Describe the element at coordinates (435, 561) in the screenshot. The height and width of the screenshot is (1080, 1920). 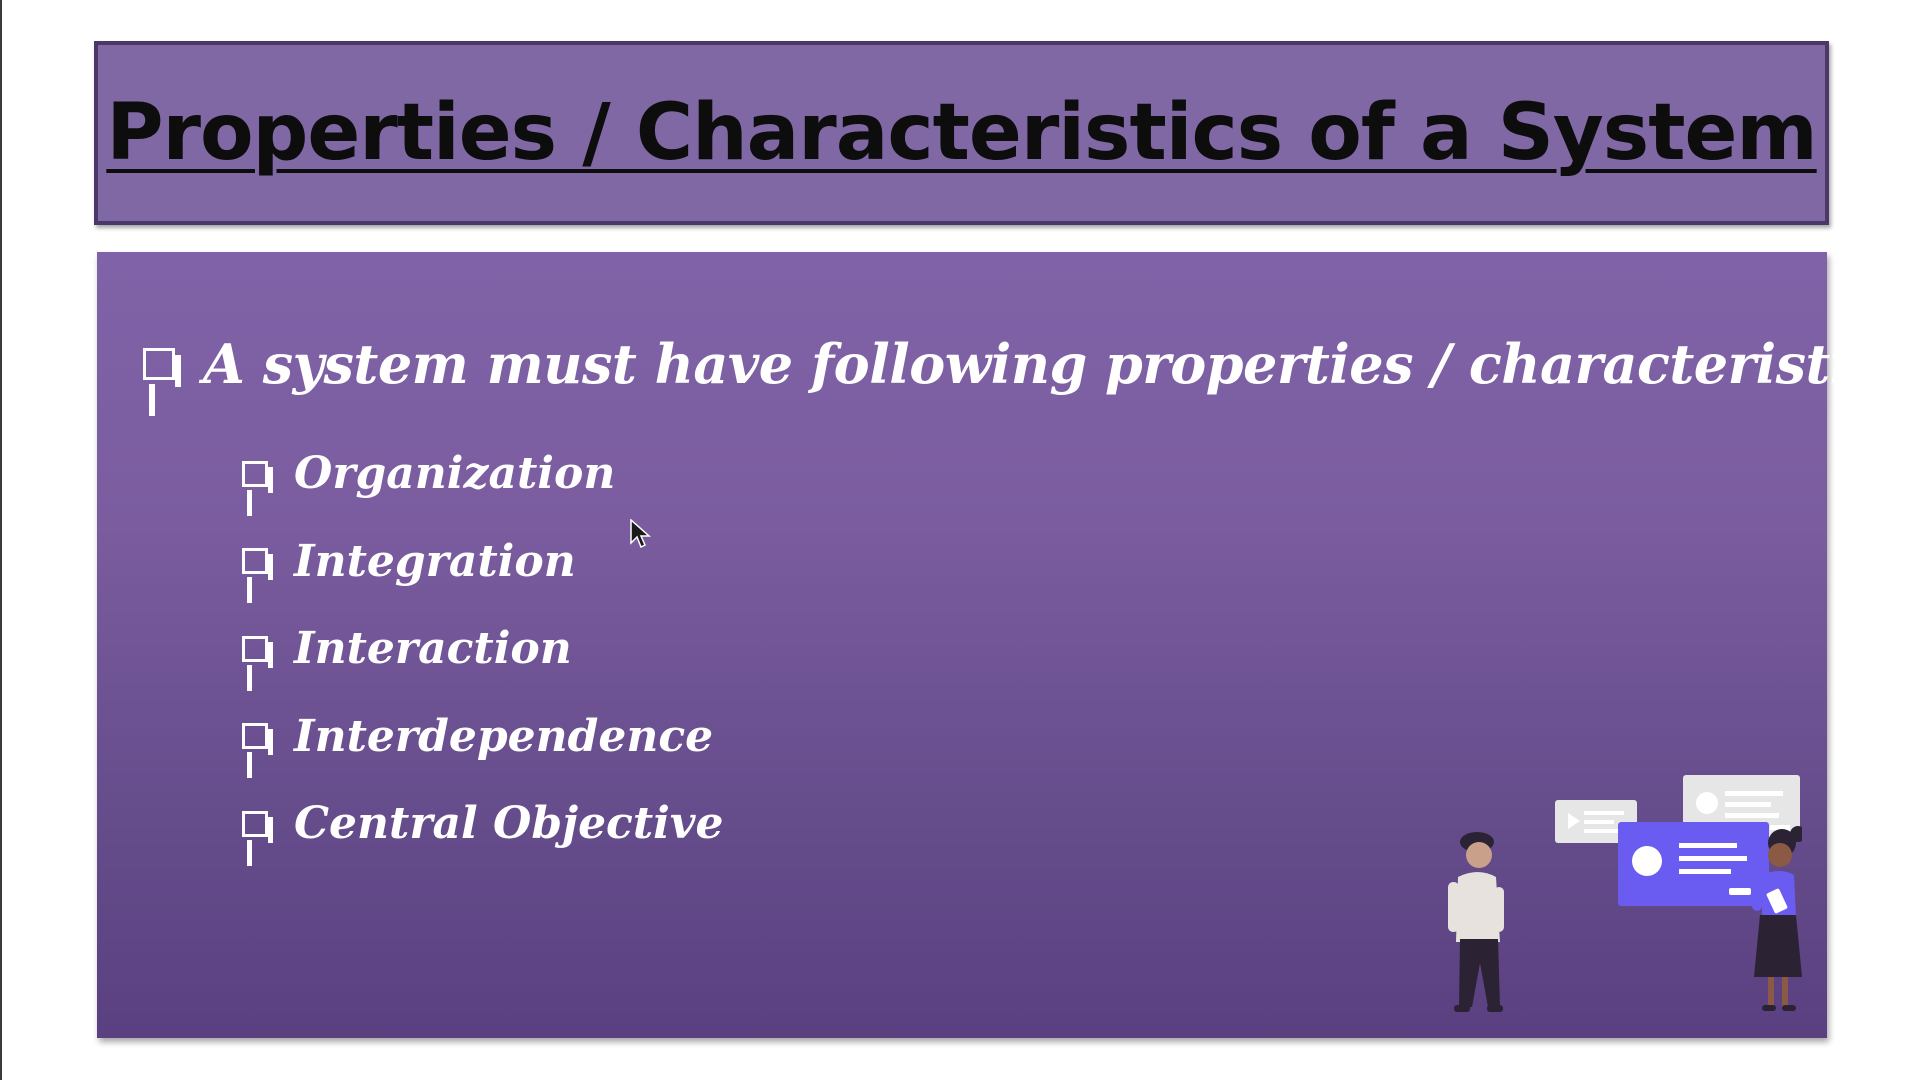
I see `property-label: Integration` at that location.